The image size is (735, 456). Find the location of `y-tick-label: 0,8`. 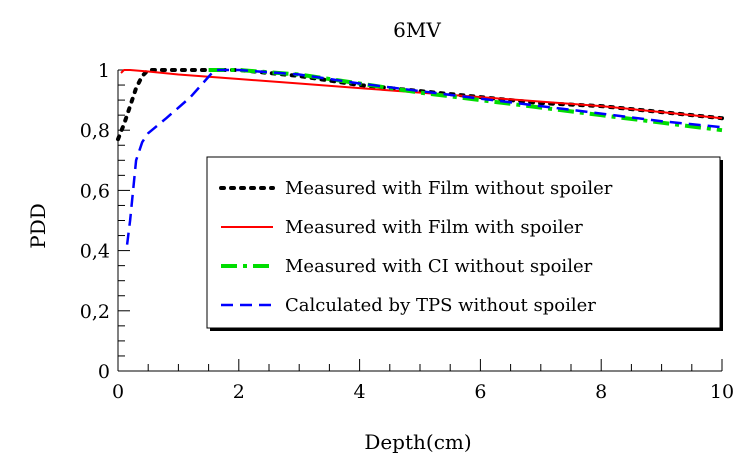

y-tick-label: 0,8 is located at coordinates (95, 131).